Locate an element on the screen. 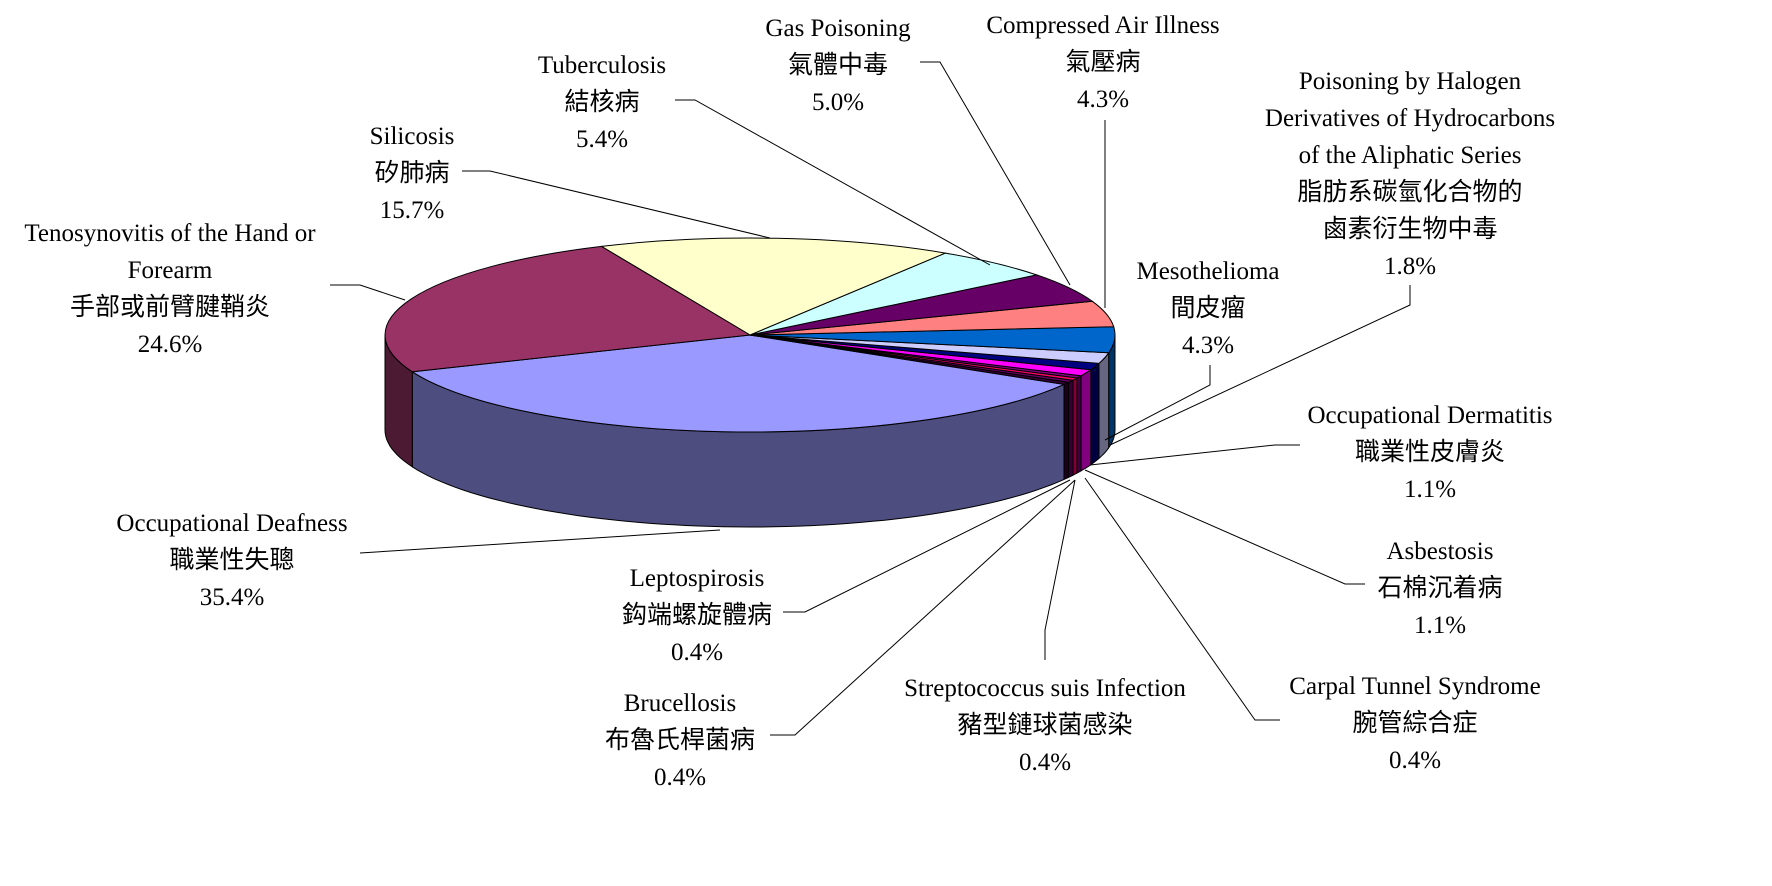 Image resolution: width=1772 pixels, height=886 pixels. label-name: Carpal Tunnel Syndrome is located at coordinates (1415, 686).